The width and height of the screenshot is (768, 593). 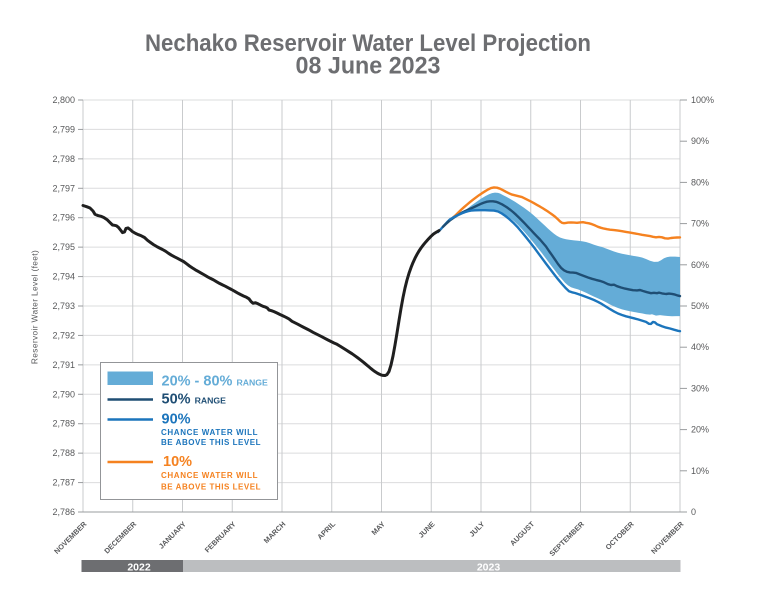 I want to click on svg-text: 2,800, so click(x=63, y=100).